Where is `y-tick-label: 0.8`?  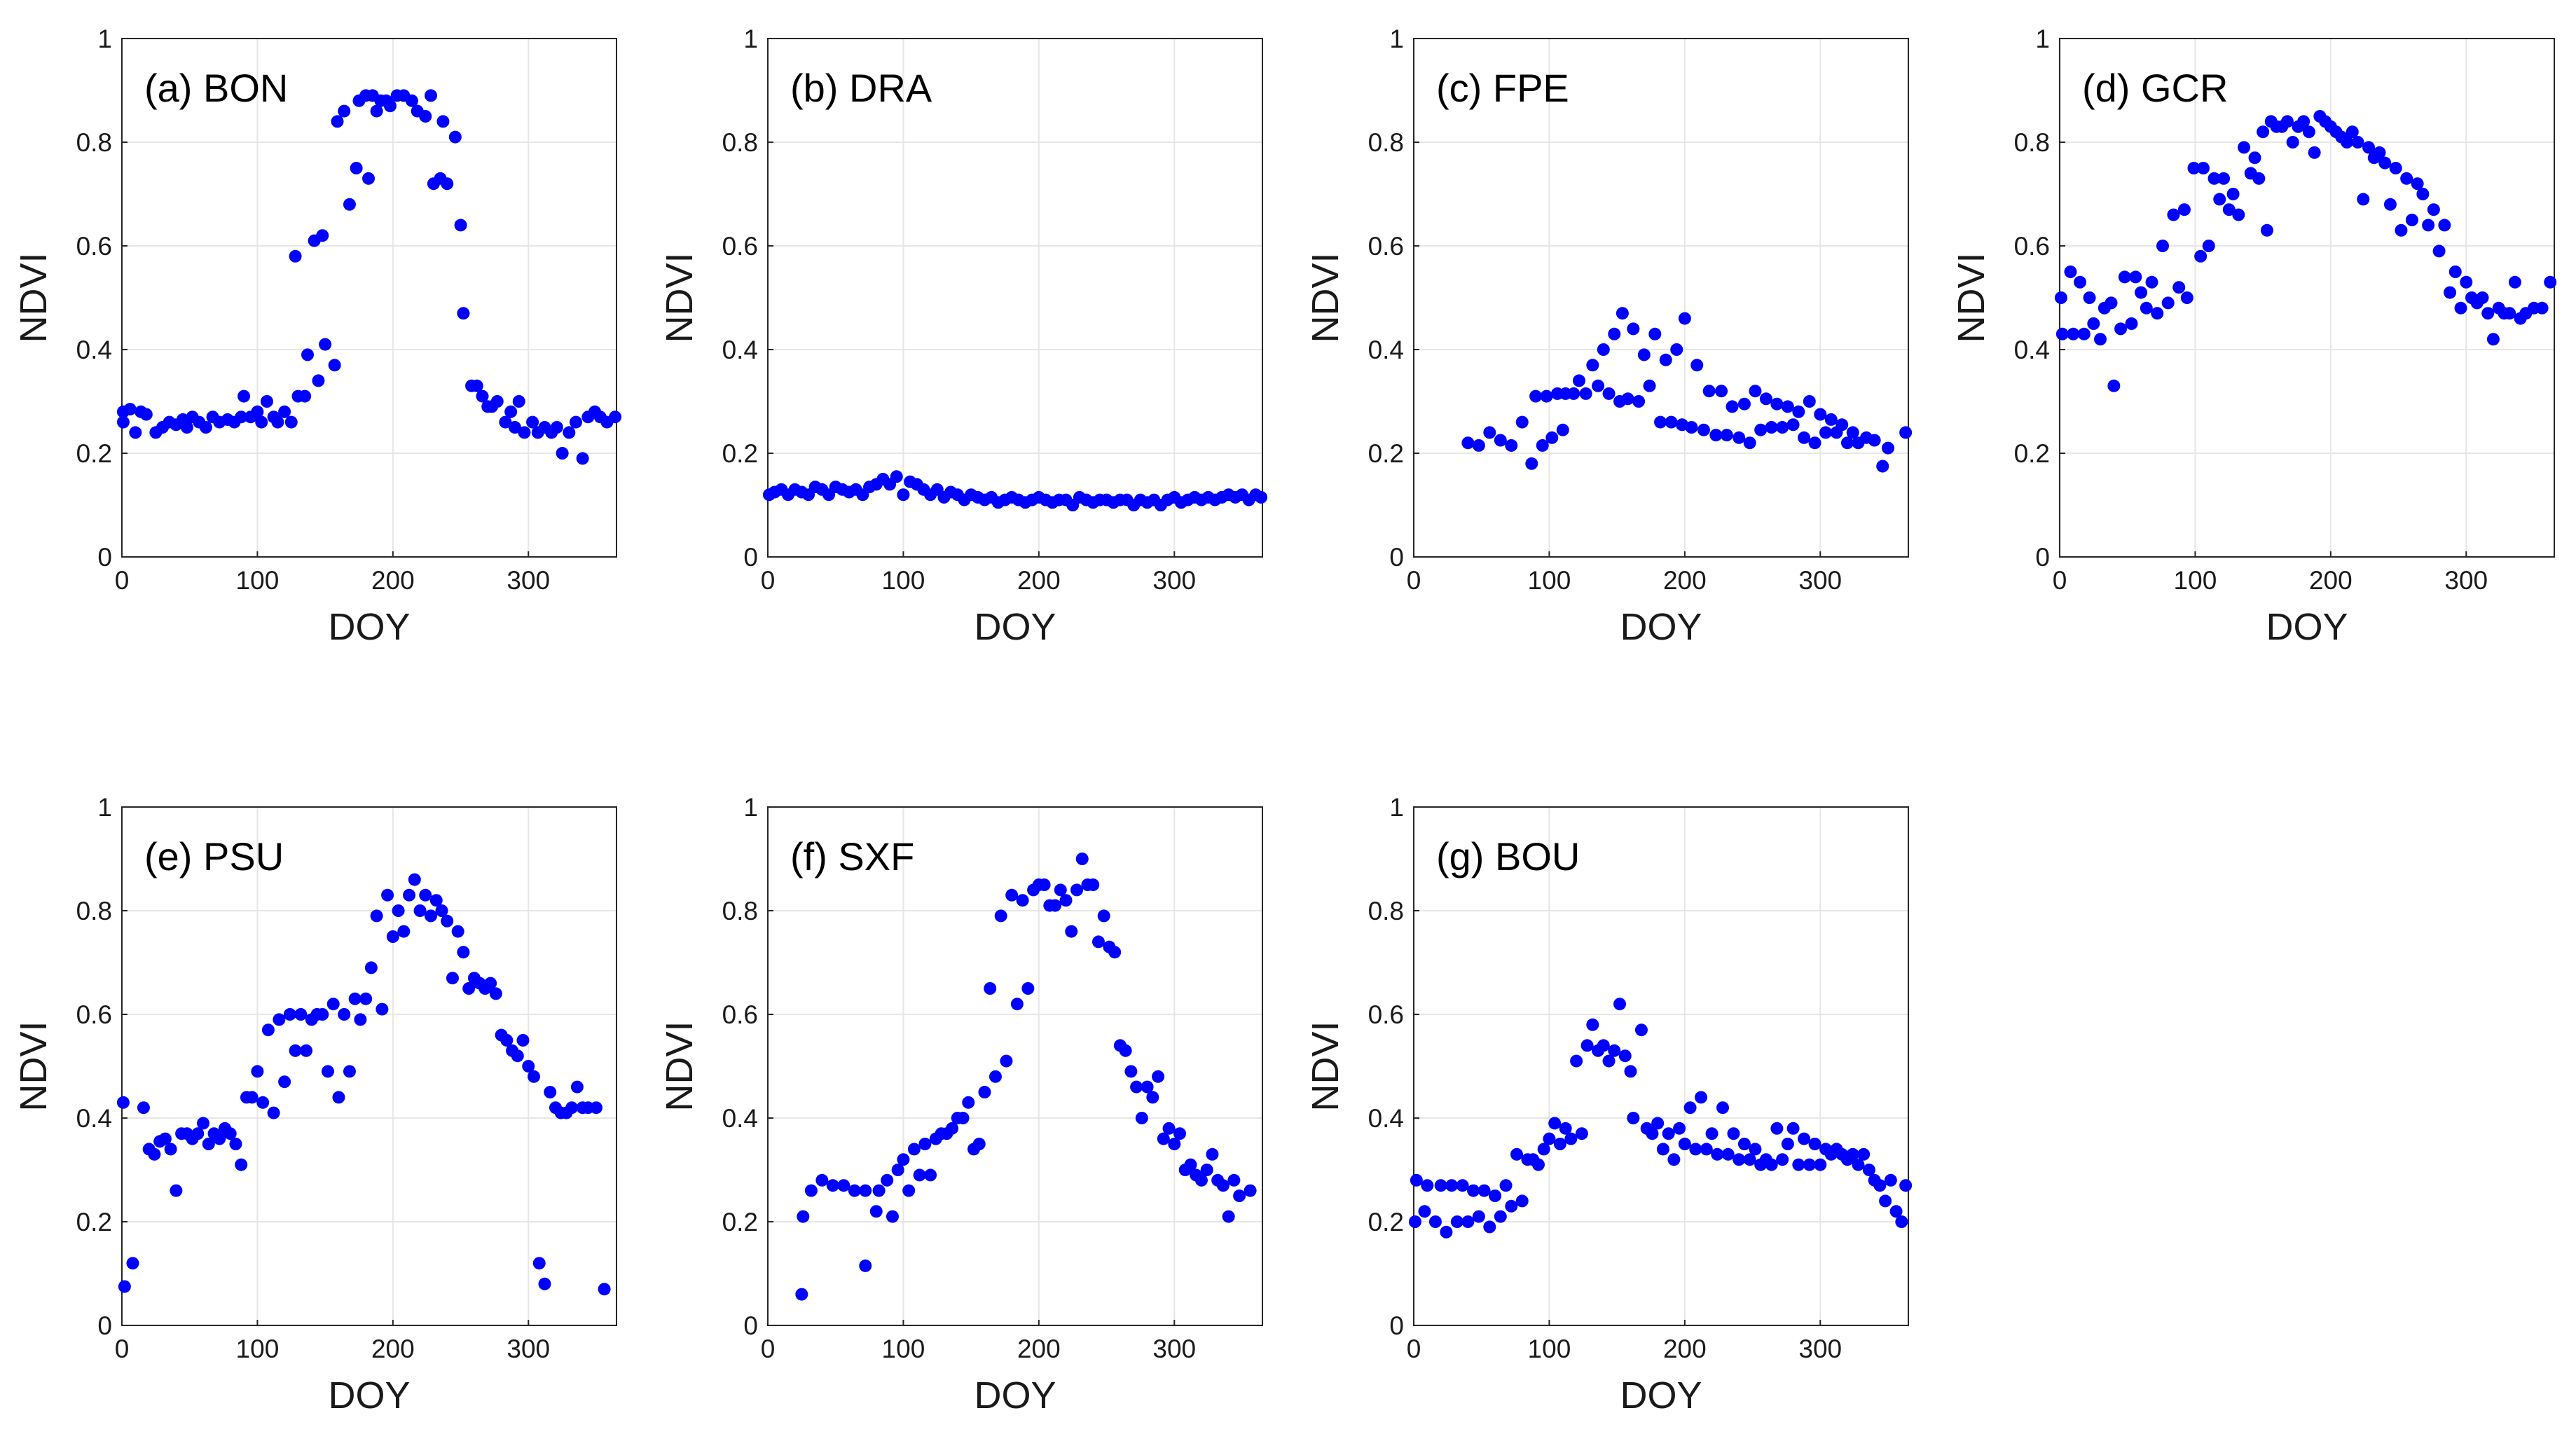 y-tick-label: 0.8 is located at coordinates (94, 143).